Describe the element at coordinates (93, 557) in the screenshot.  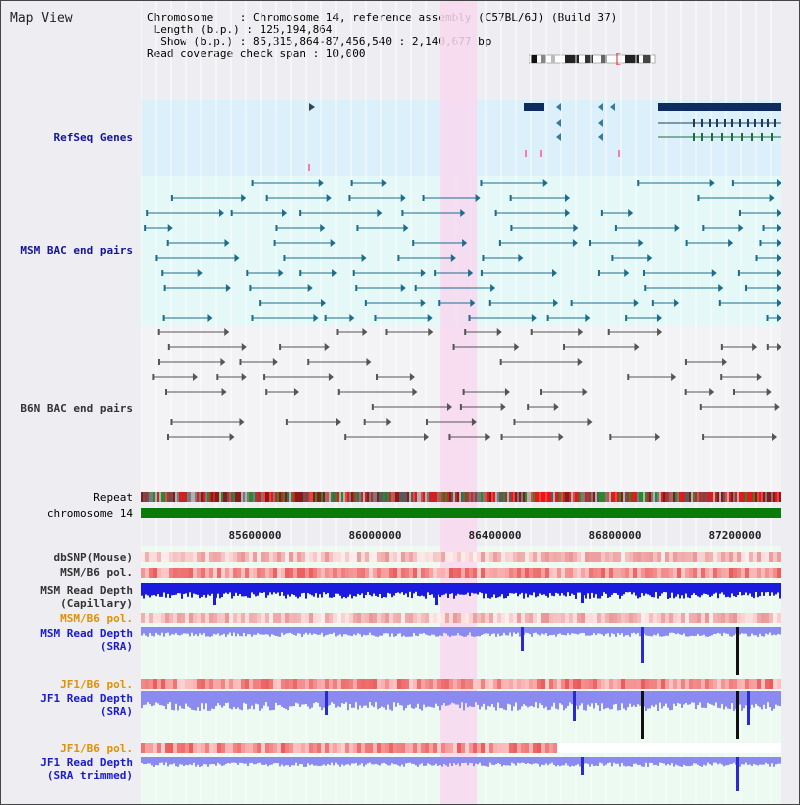
I see `dbsnp-track-label: dbSNP(Mouse)` at that location.